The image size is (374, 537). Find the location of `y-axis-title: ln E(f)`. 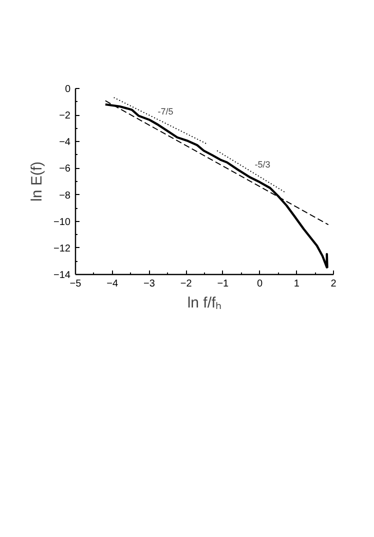

y-axis-title: ln E(f) is located at coordinates (37, 181).